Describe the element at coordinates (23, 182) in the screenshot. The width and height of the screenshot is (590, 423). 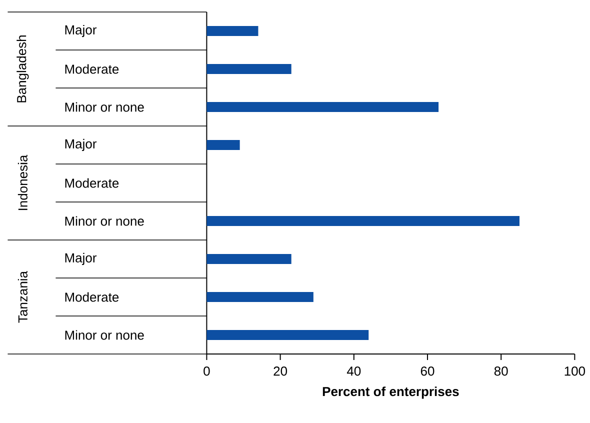
I see `text: Indonesia` at that location.